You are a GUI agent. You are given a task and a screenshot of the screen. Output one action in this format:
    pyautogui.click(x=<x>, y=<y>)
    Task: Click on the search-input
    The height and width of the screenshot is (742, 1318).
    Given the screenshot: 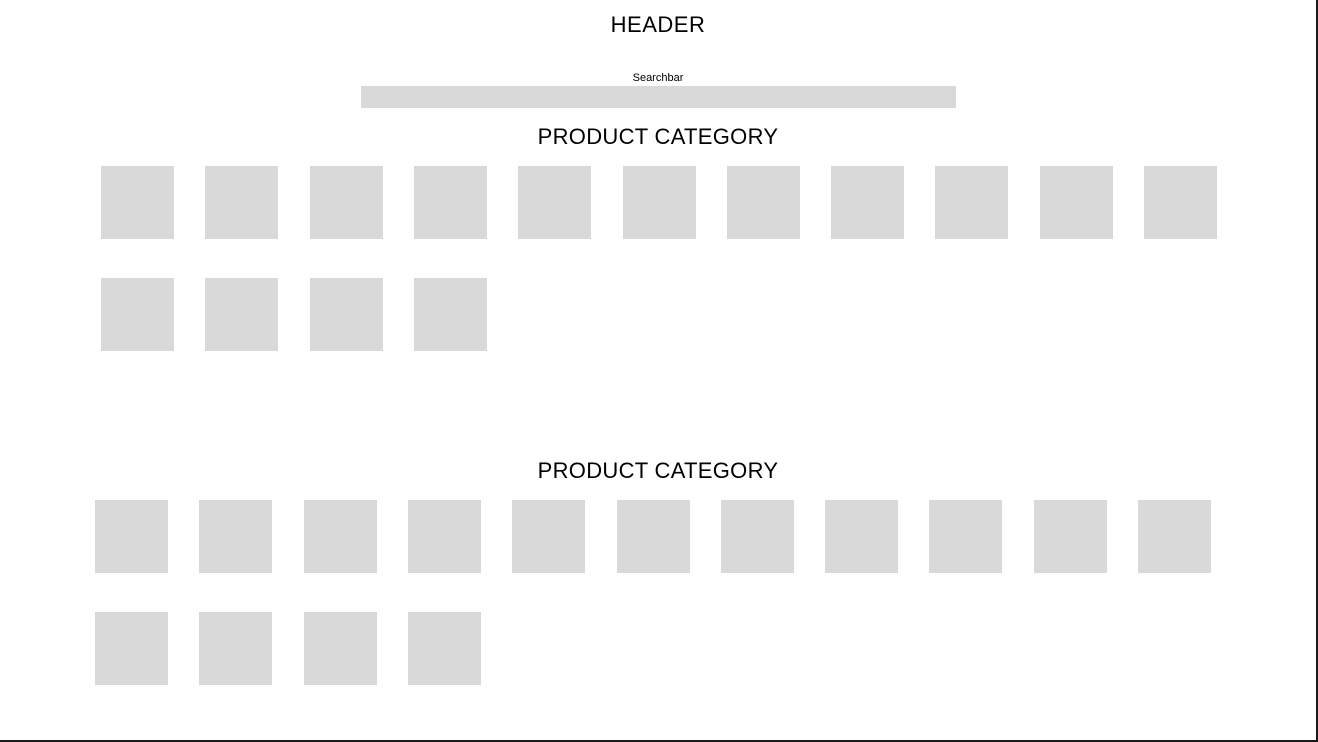 What is the action you would take?
    pyautogui.click(x=658, y=97)
    